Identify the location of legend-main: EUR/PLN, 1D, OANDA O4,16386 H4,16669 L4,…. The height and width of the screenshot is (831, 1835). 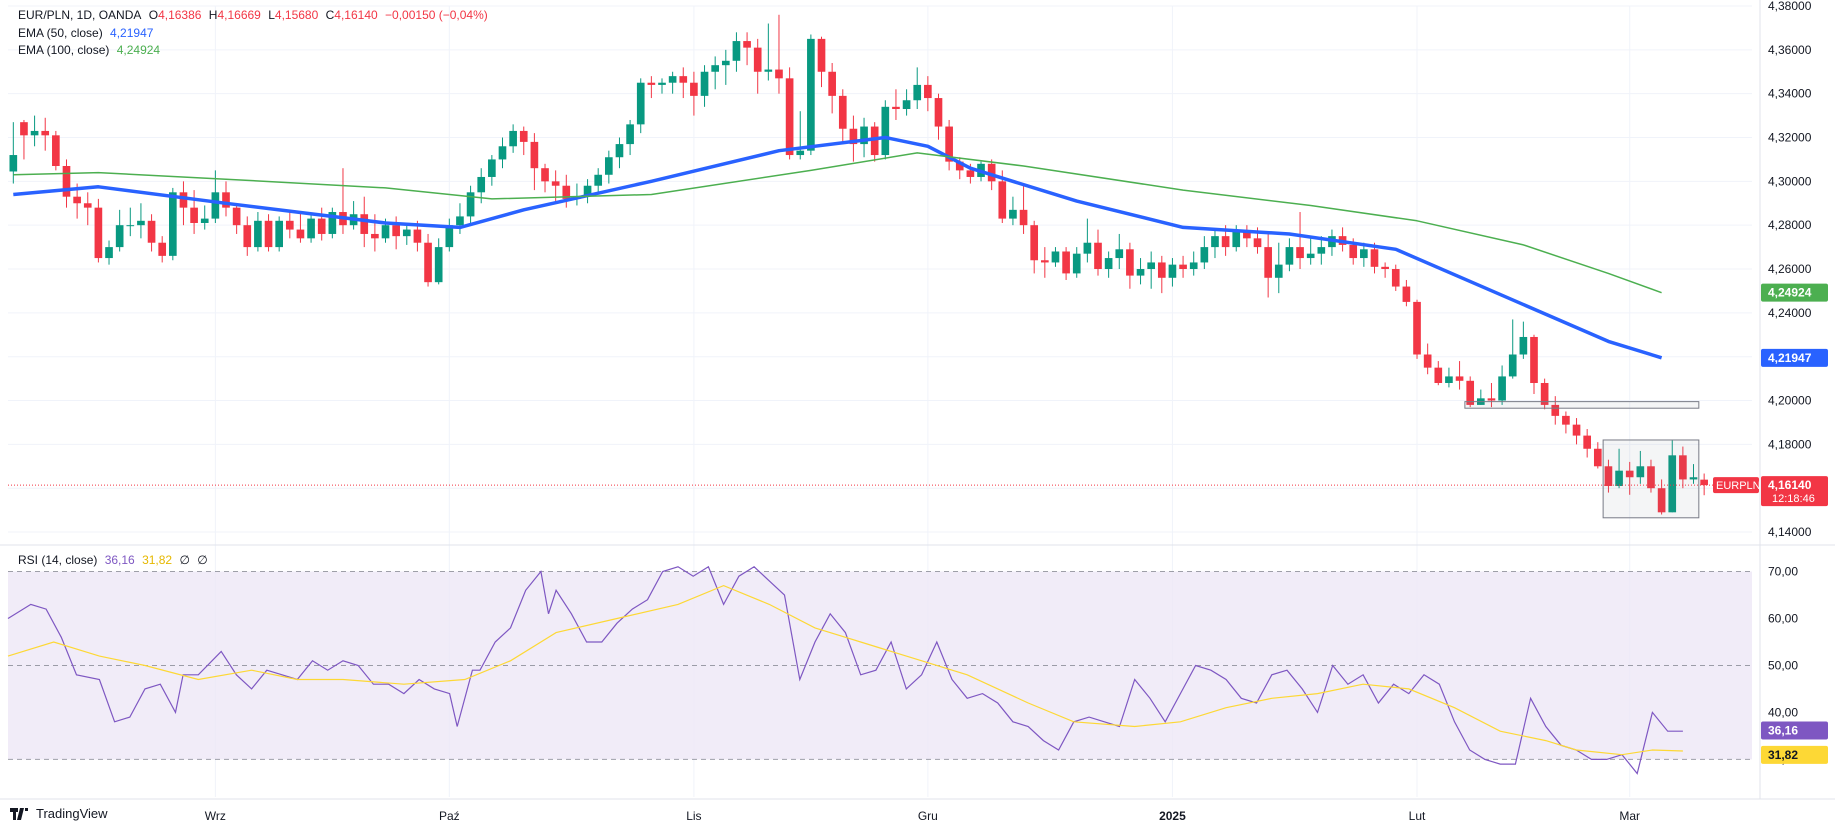
(255, 15).